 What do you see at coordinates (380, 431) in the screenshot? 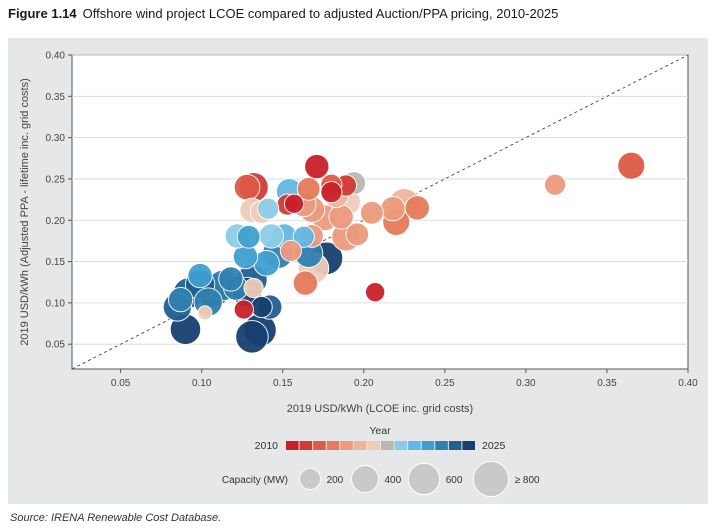
I see `year-legend-title: Year` at bounding box center [380, 431].